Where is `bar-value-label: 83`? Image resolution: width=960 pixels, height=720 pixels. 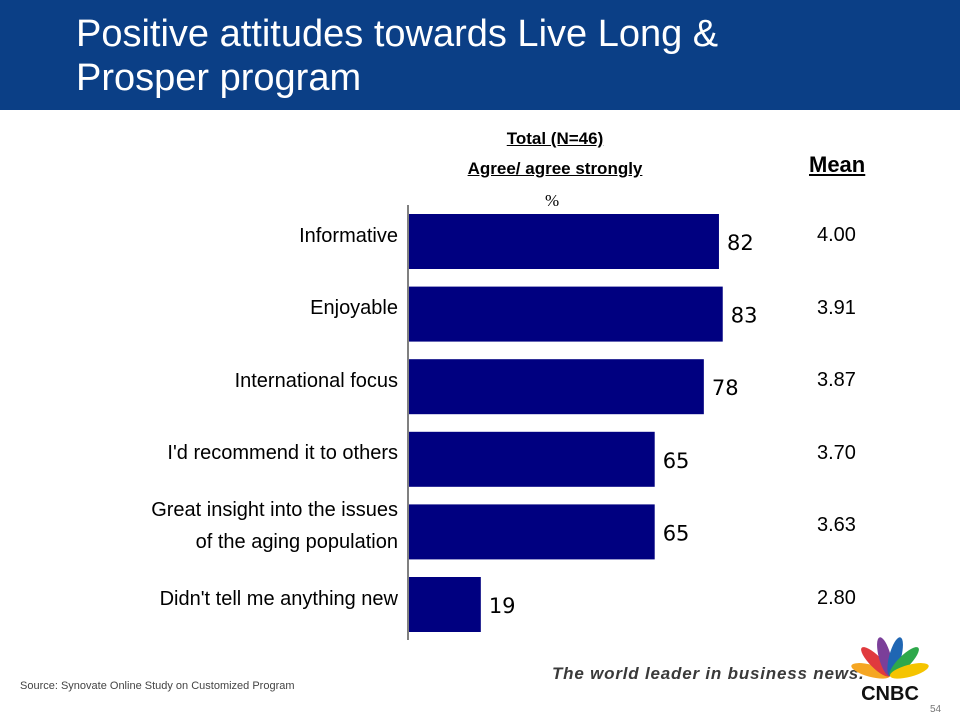
bar-value-label: 83 is located at coordinates (744, 316).